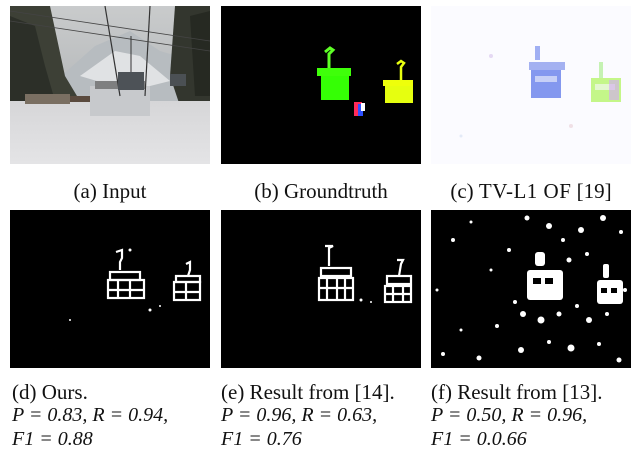 This screenshot has width=639, height=457. Describe the element at coordinates (464, 191) in the screenshot. I see `caption-c-prefix: (c)` at that location.